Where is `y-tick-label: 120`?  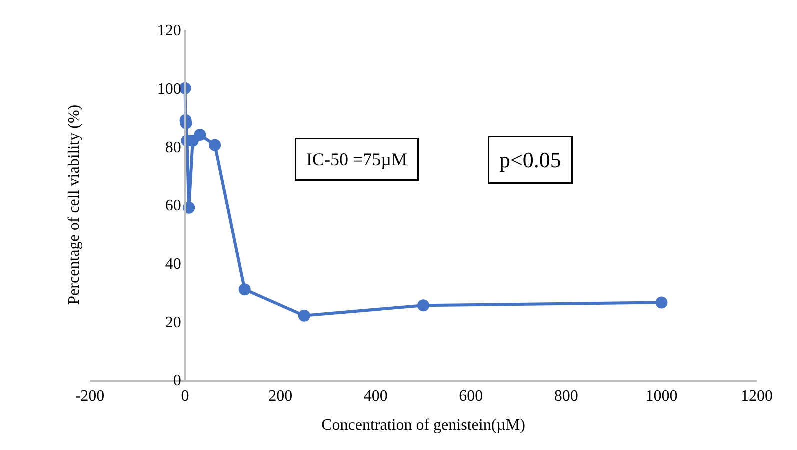
y-tick-label: 120 is located at coordinates (169, 31).